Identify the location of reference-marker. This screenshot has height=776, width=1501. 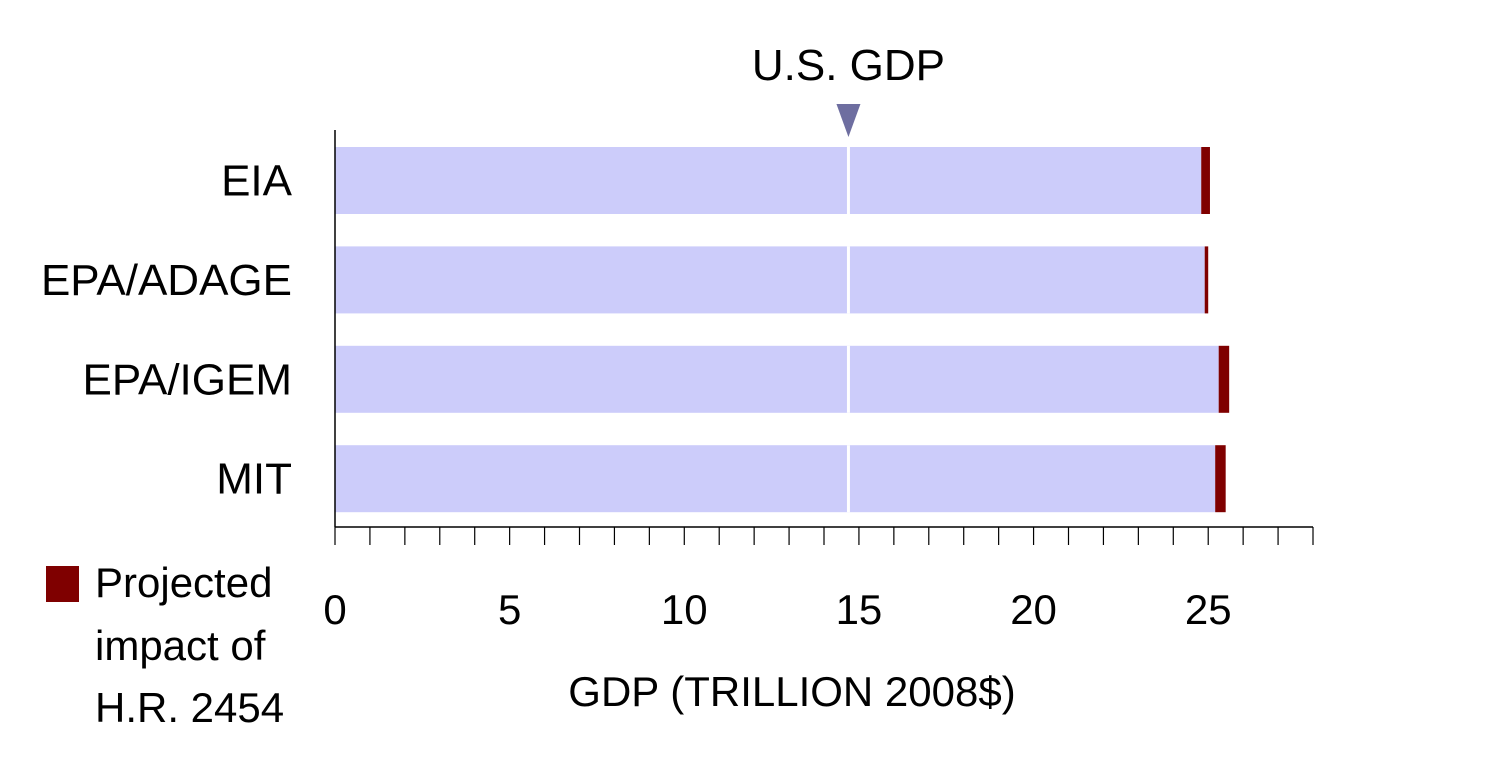
(848, 120).